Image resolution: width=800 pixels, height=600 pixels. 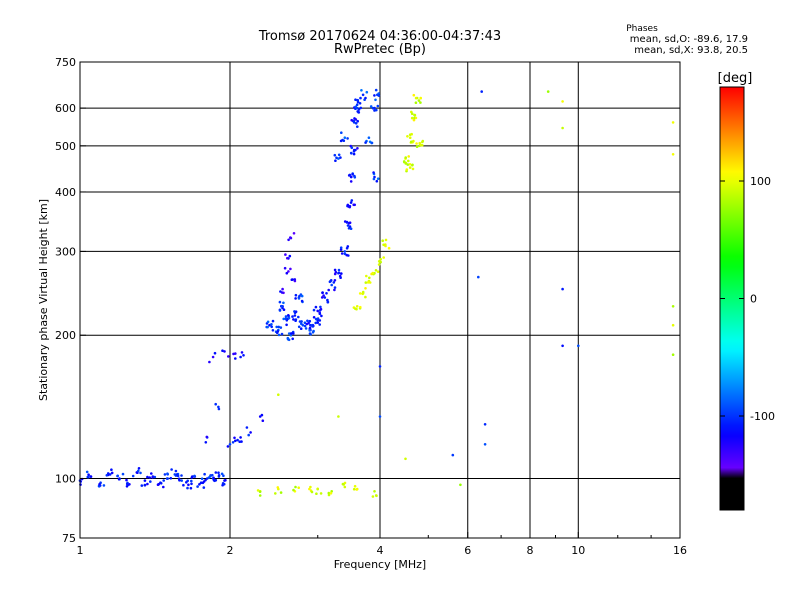 What do you see at coordinates (379, 36) in the screenshot?
I see `chart-title: Tromsø 20170624 04:36:00-04:37:43` at bounding box center [379, 36].